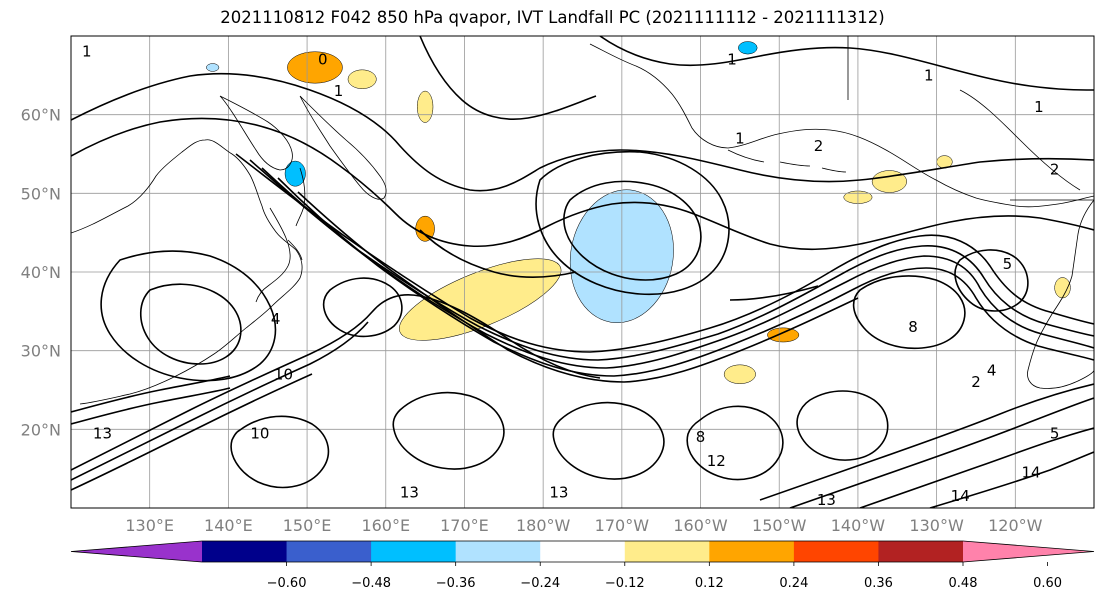 This screenshot has width=1105, height=601. I want to click on contour-loop-east, so click(909, 312).